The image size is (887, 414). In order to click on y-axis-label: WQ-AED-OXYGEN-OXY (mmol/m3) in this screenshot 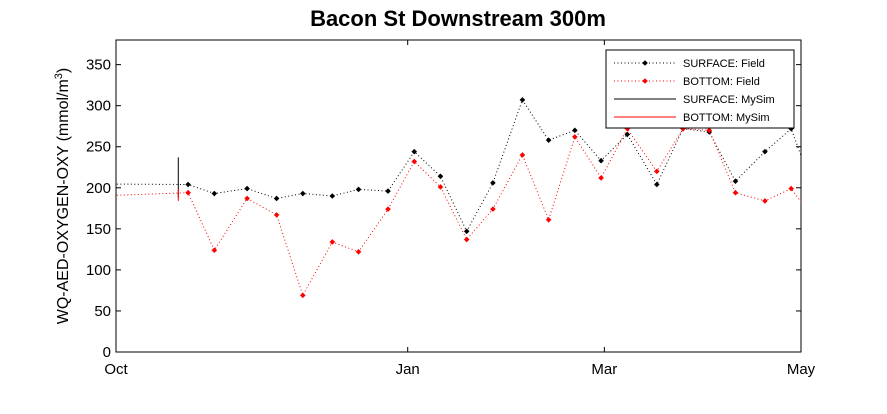, I will do `click(62, 196)`.